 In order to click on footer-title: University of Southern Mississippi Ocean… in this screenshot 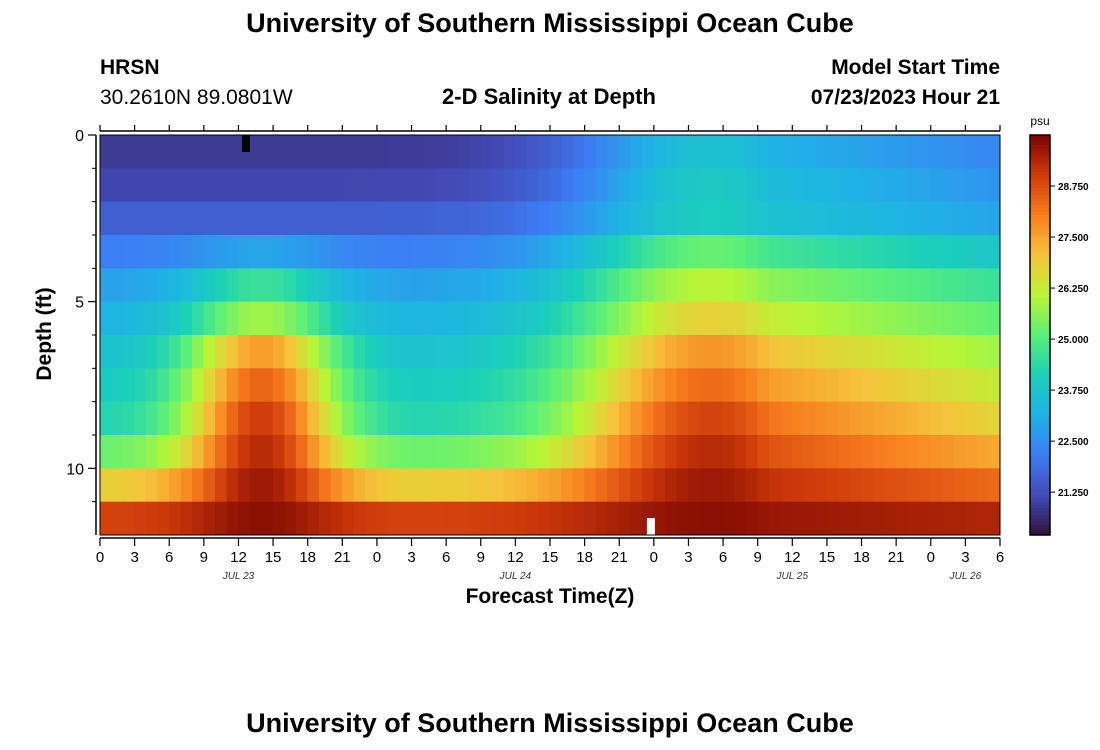, I will do `click(550, 723)`.